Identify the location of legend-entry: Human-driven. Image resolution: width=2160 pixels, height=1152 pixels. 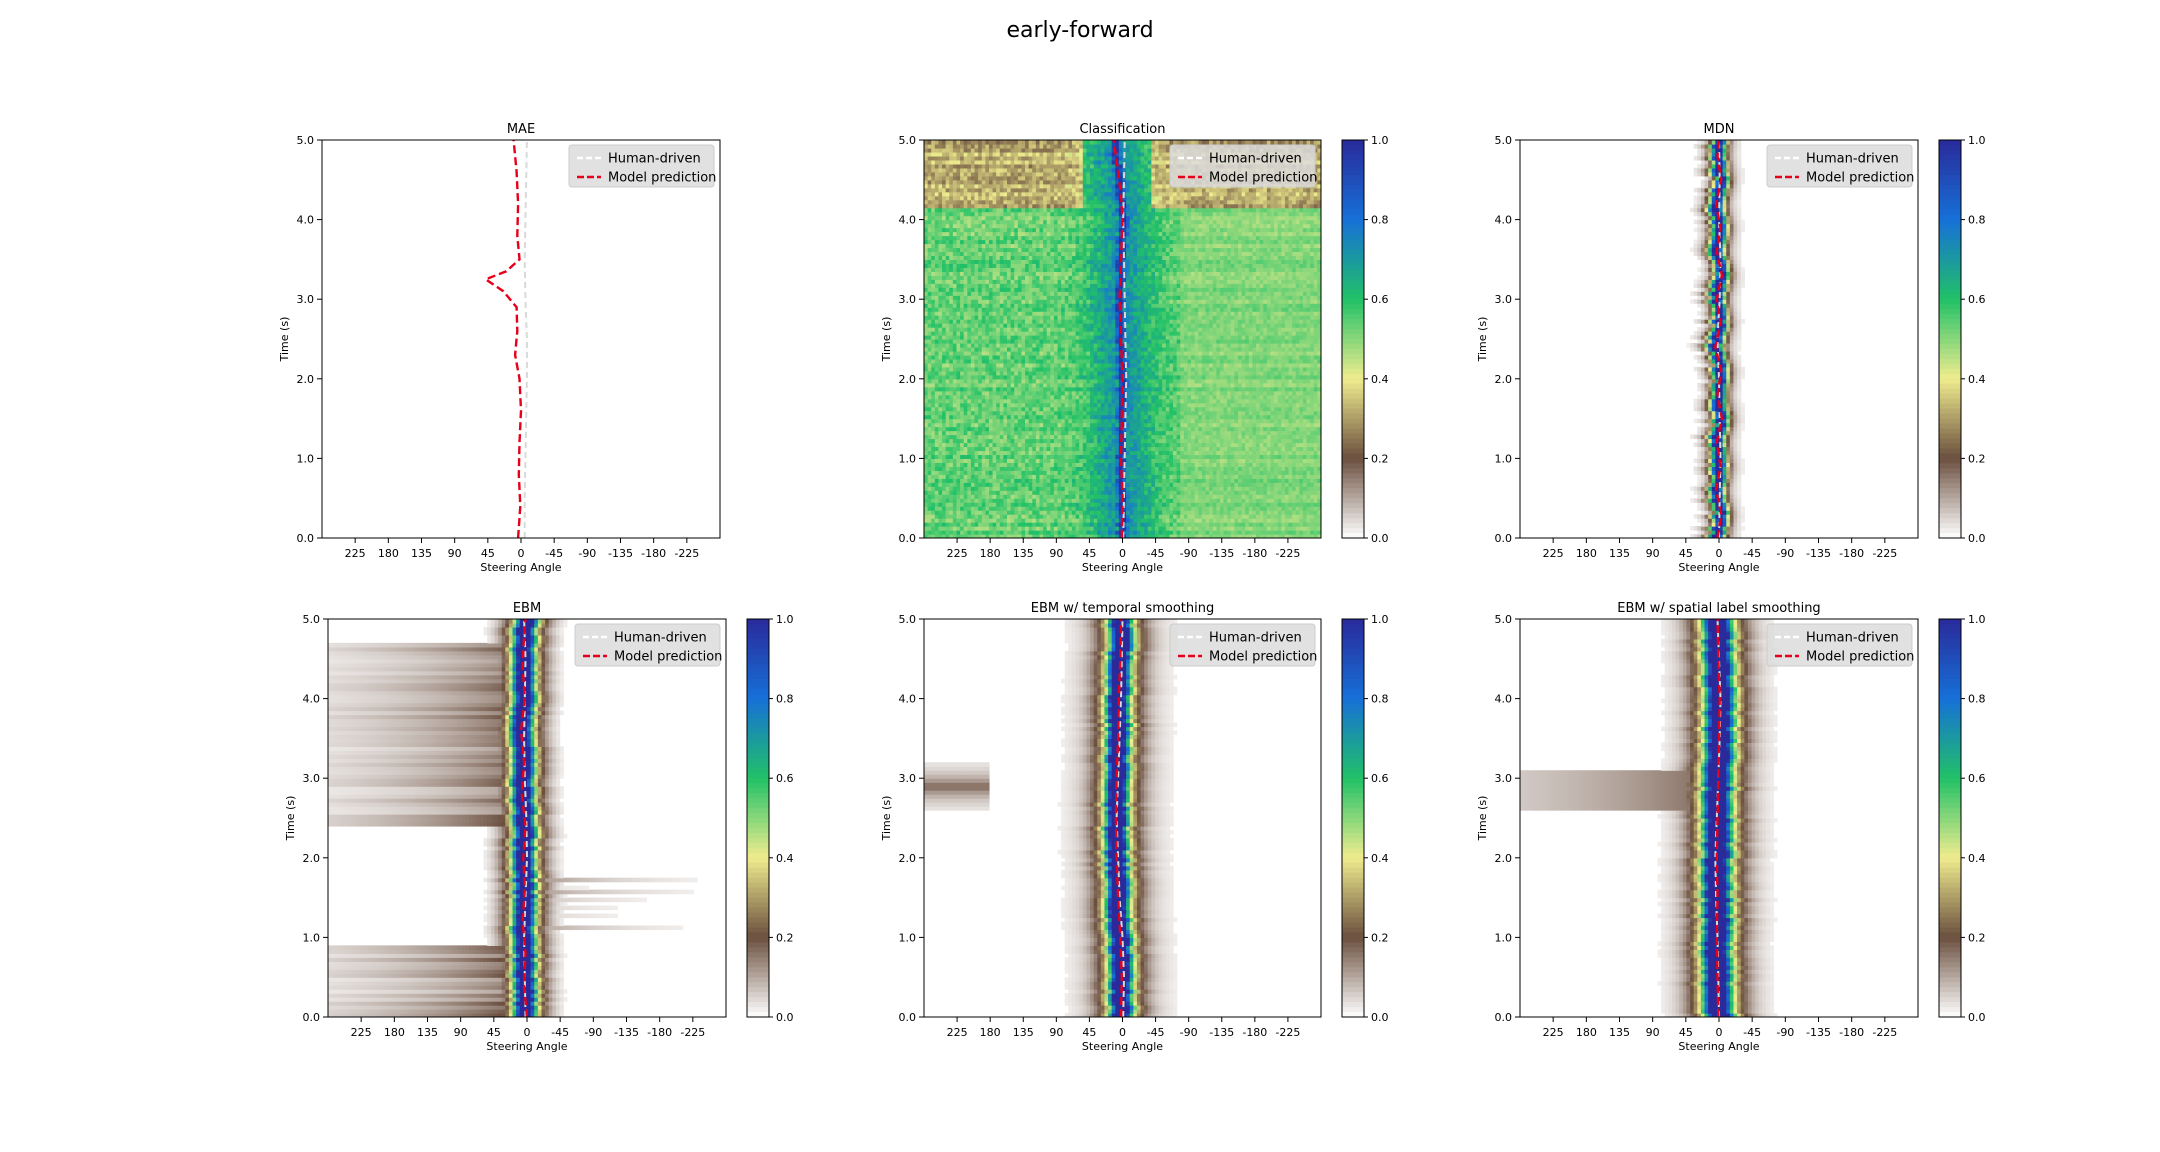
(1852, 638).